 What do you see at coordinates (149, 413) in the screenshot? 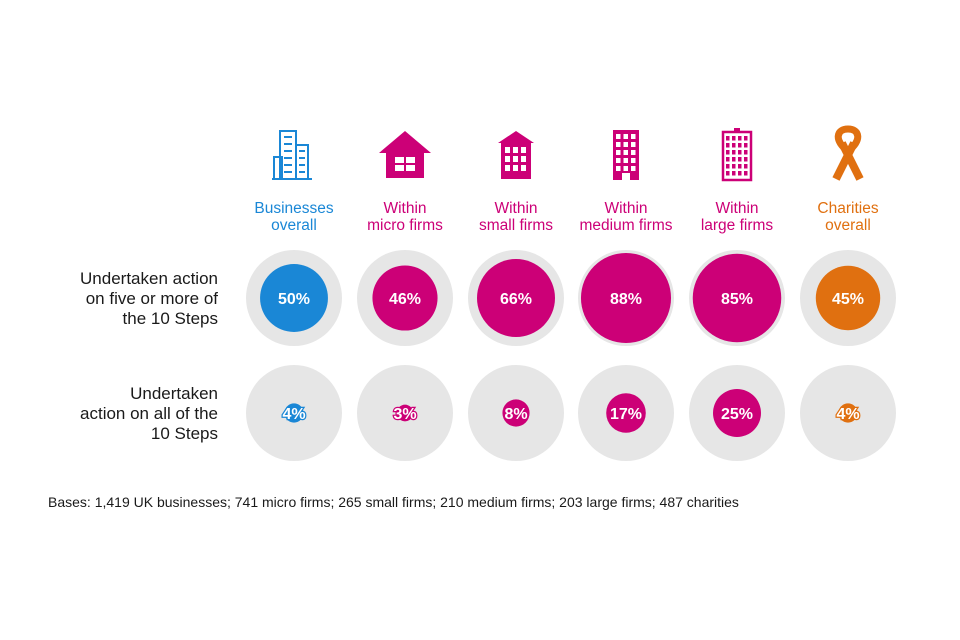
I see `row-label: action on all of the` at bounding box center [149, 413].